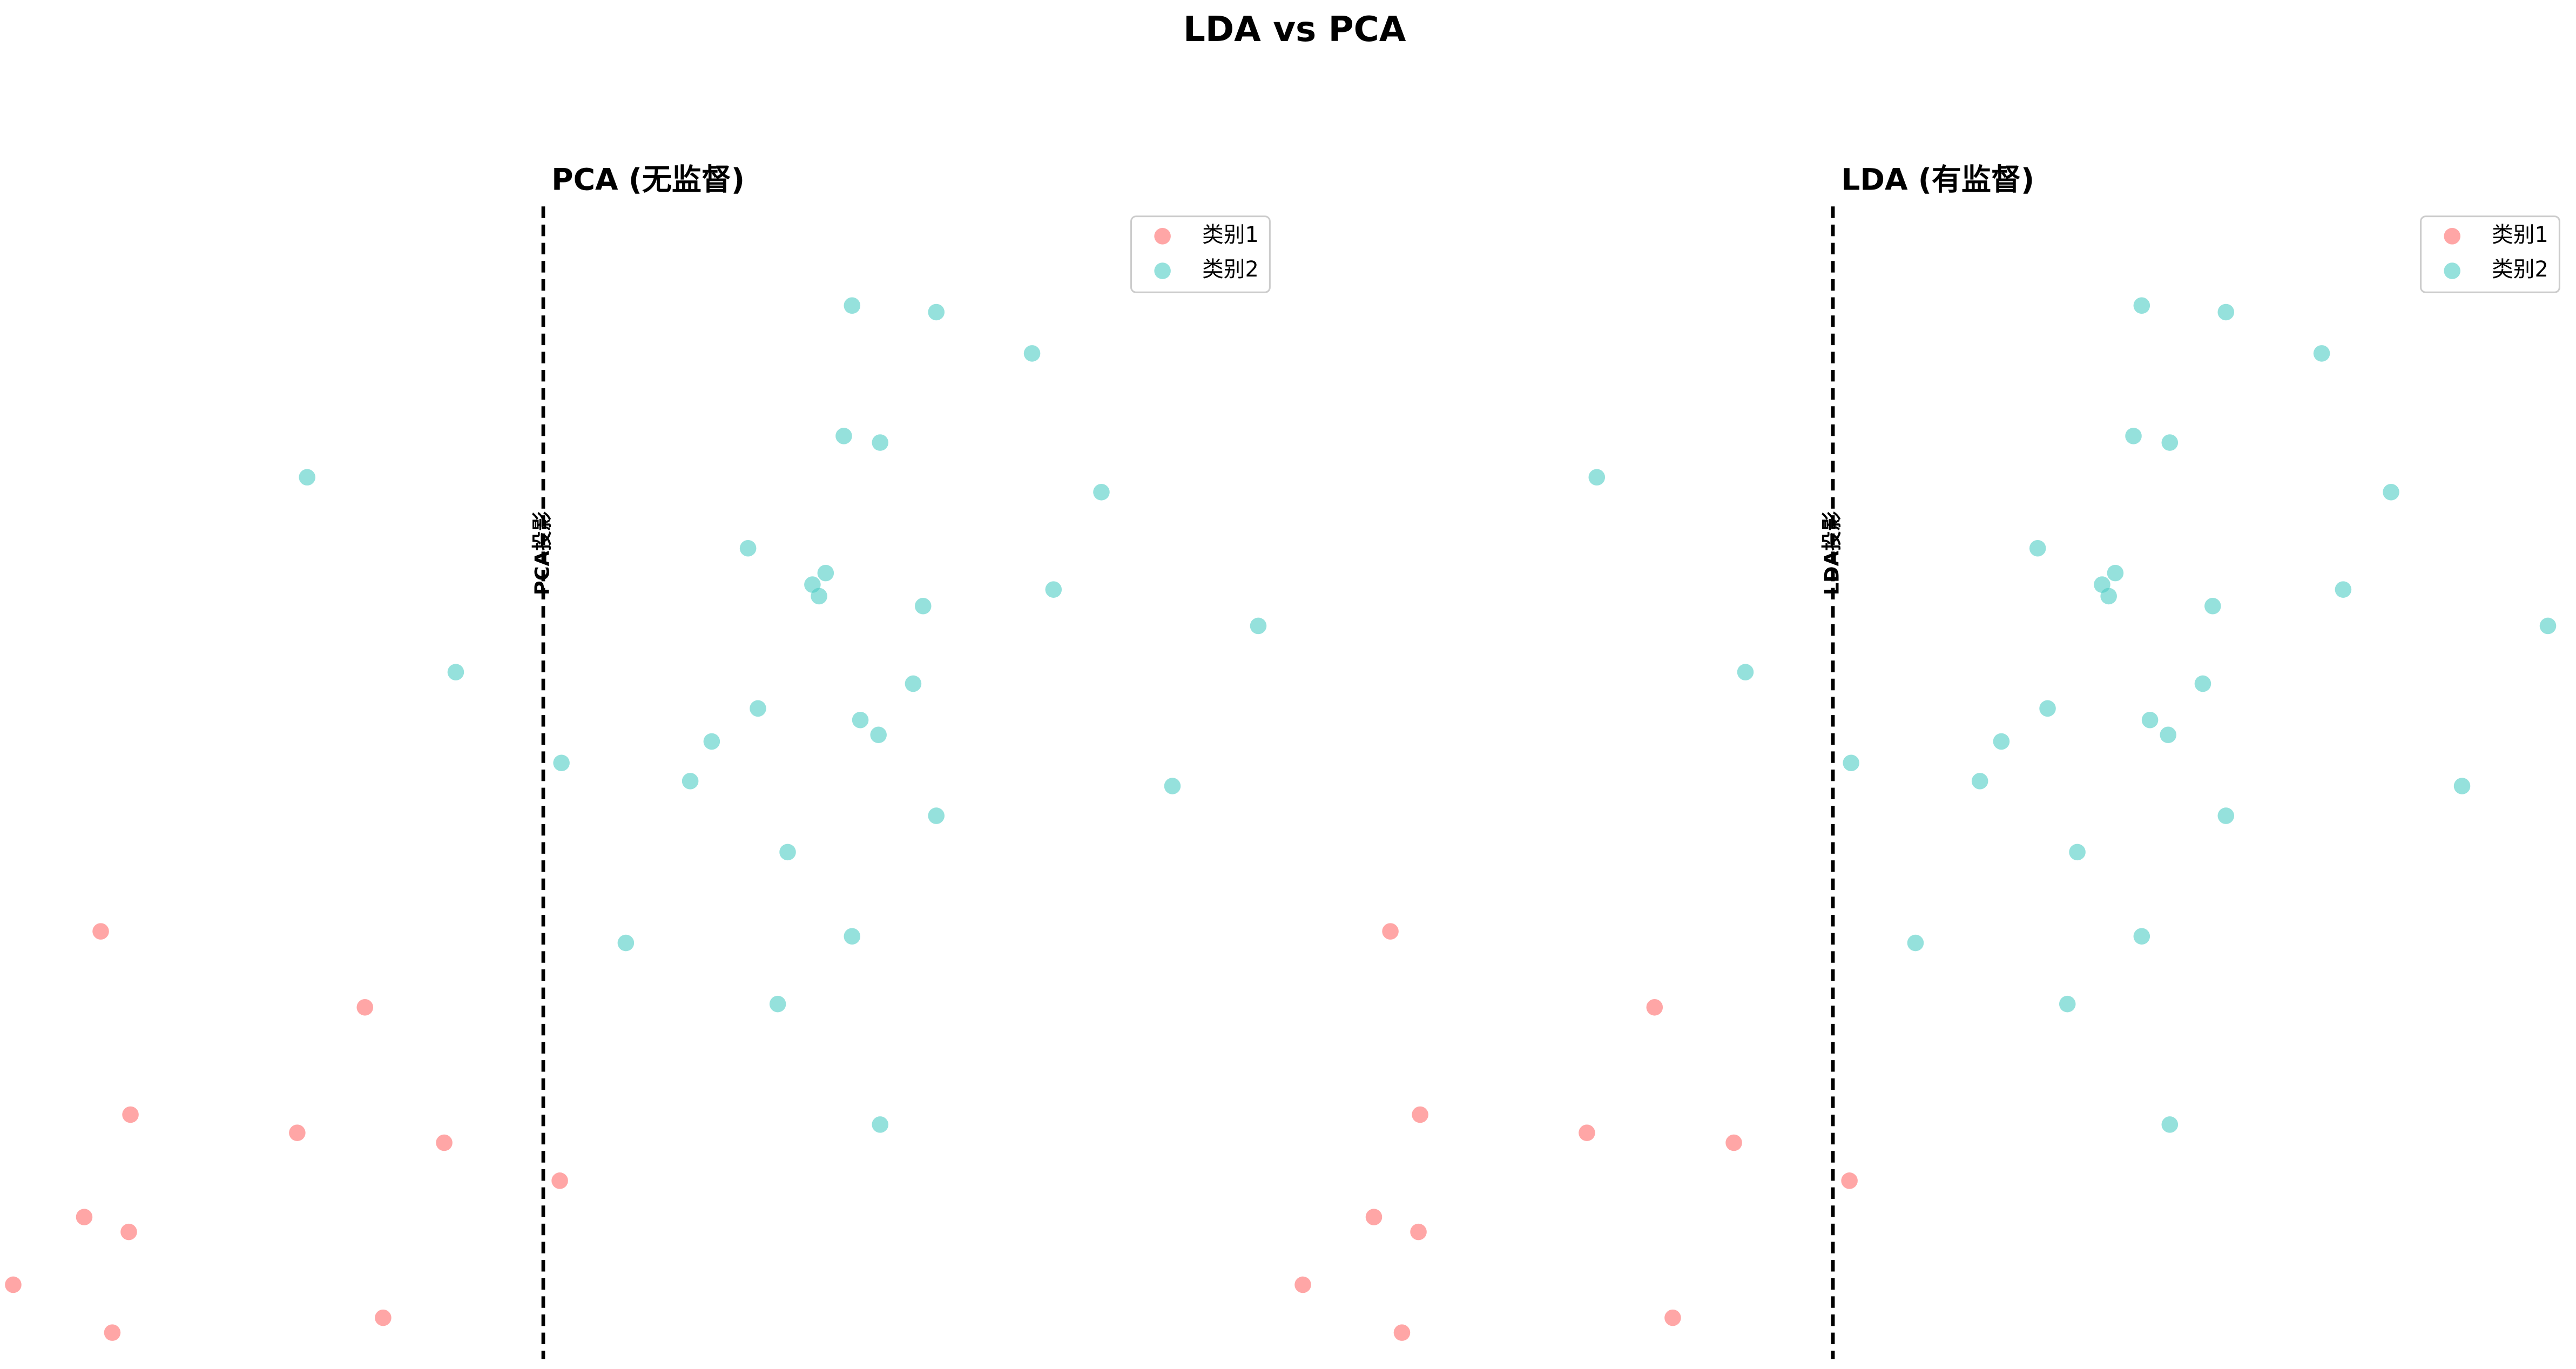  I want to click on subplot-title: LDA (有监督), so click(1937, 180).